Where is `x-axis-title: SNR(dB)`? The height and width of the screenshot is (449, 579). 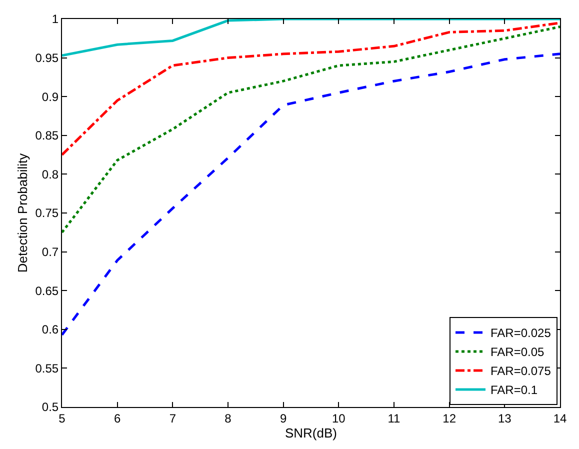
x-axis-title: SNR(dB) is located at coordinates (311, 432).